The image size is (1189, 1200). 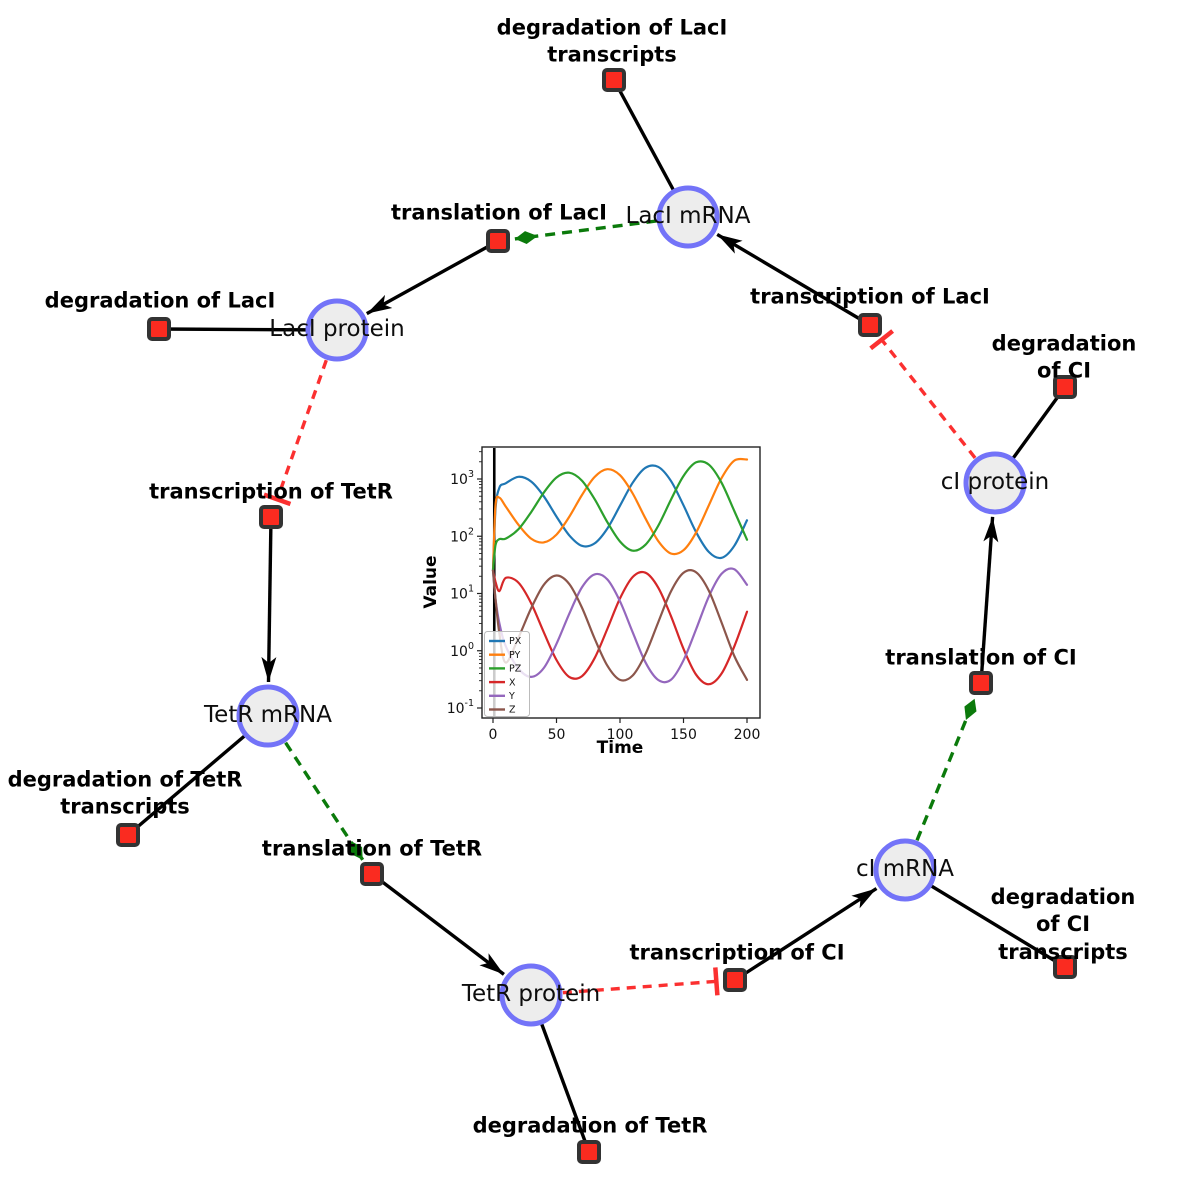 What do you see at coordinates (128, 835) in the screenshot?
I see `reaction-node-deg_tetr_tx` at bounding box center [128, 835].